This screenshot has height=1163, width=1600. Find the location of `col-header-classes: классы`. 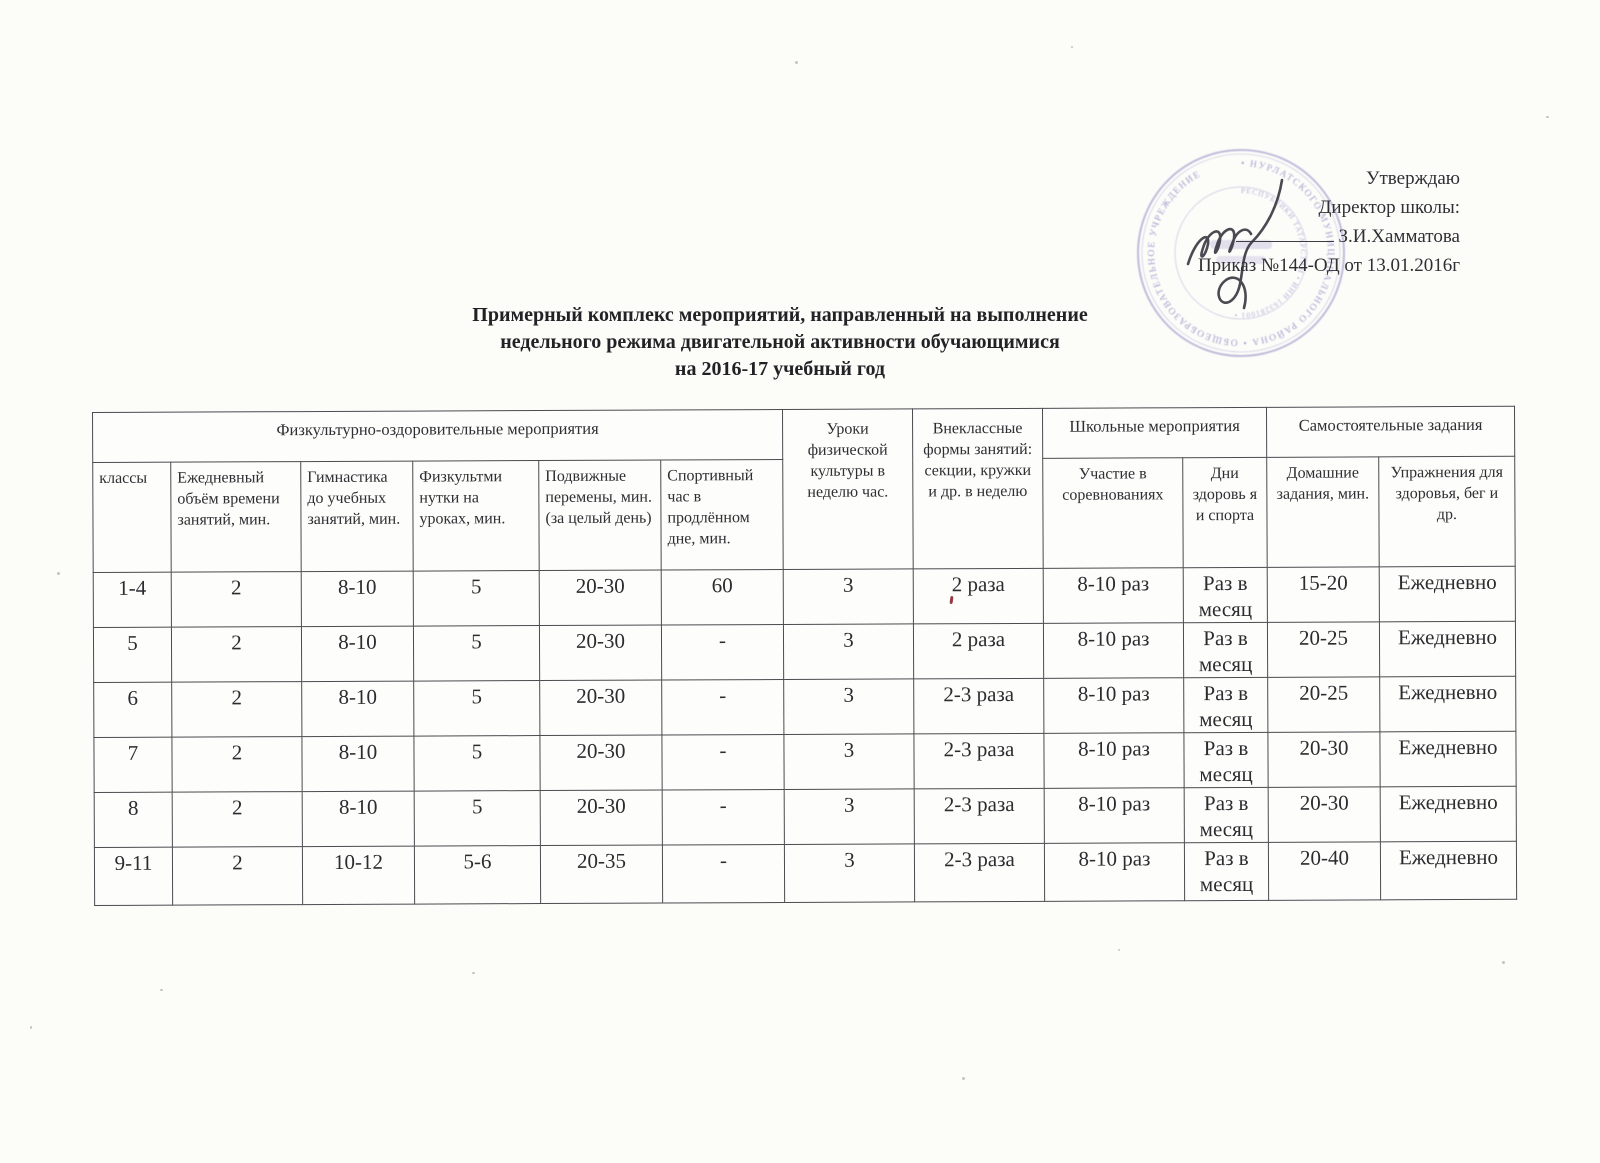

col-header-classes: классы is located at coordinates (132, 517).